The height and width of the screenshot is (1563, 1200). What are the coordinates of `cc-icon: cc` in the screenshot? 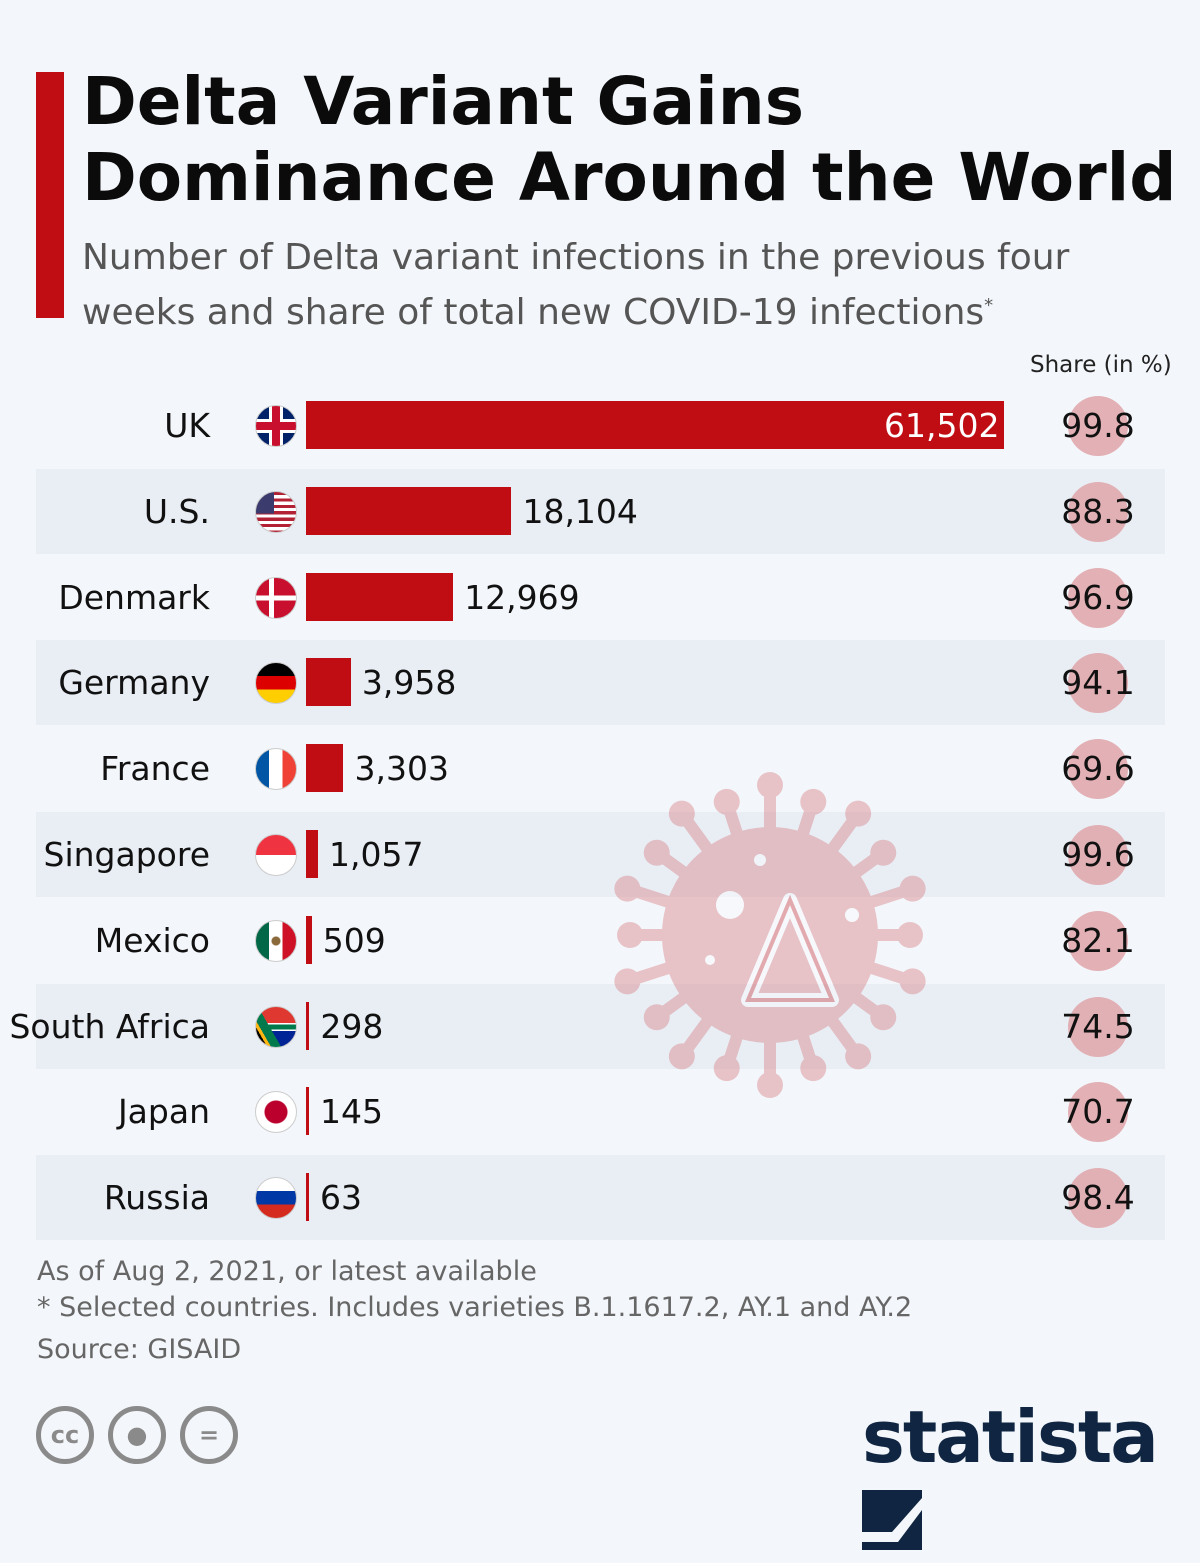 It's located at (65, 1435).